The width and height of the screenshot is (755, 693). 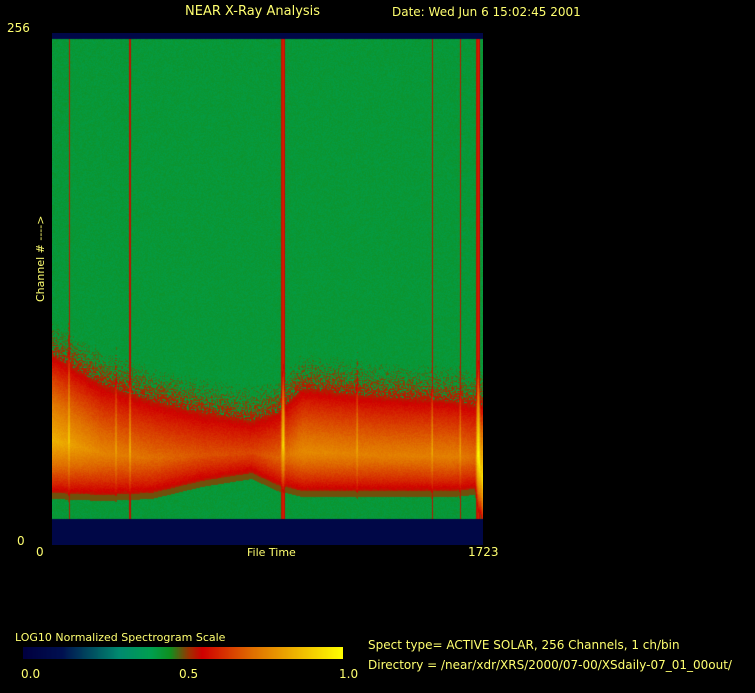 I want to click on x-tick-max: 1723, so click(x=483, y=552).